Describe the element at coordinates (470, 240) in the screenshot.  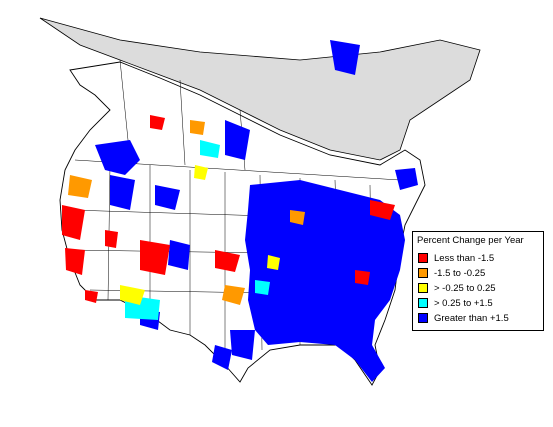
I see `legend-title: Percent Change per Year` at that location.